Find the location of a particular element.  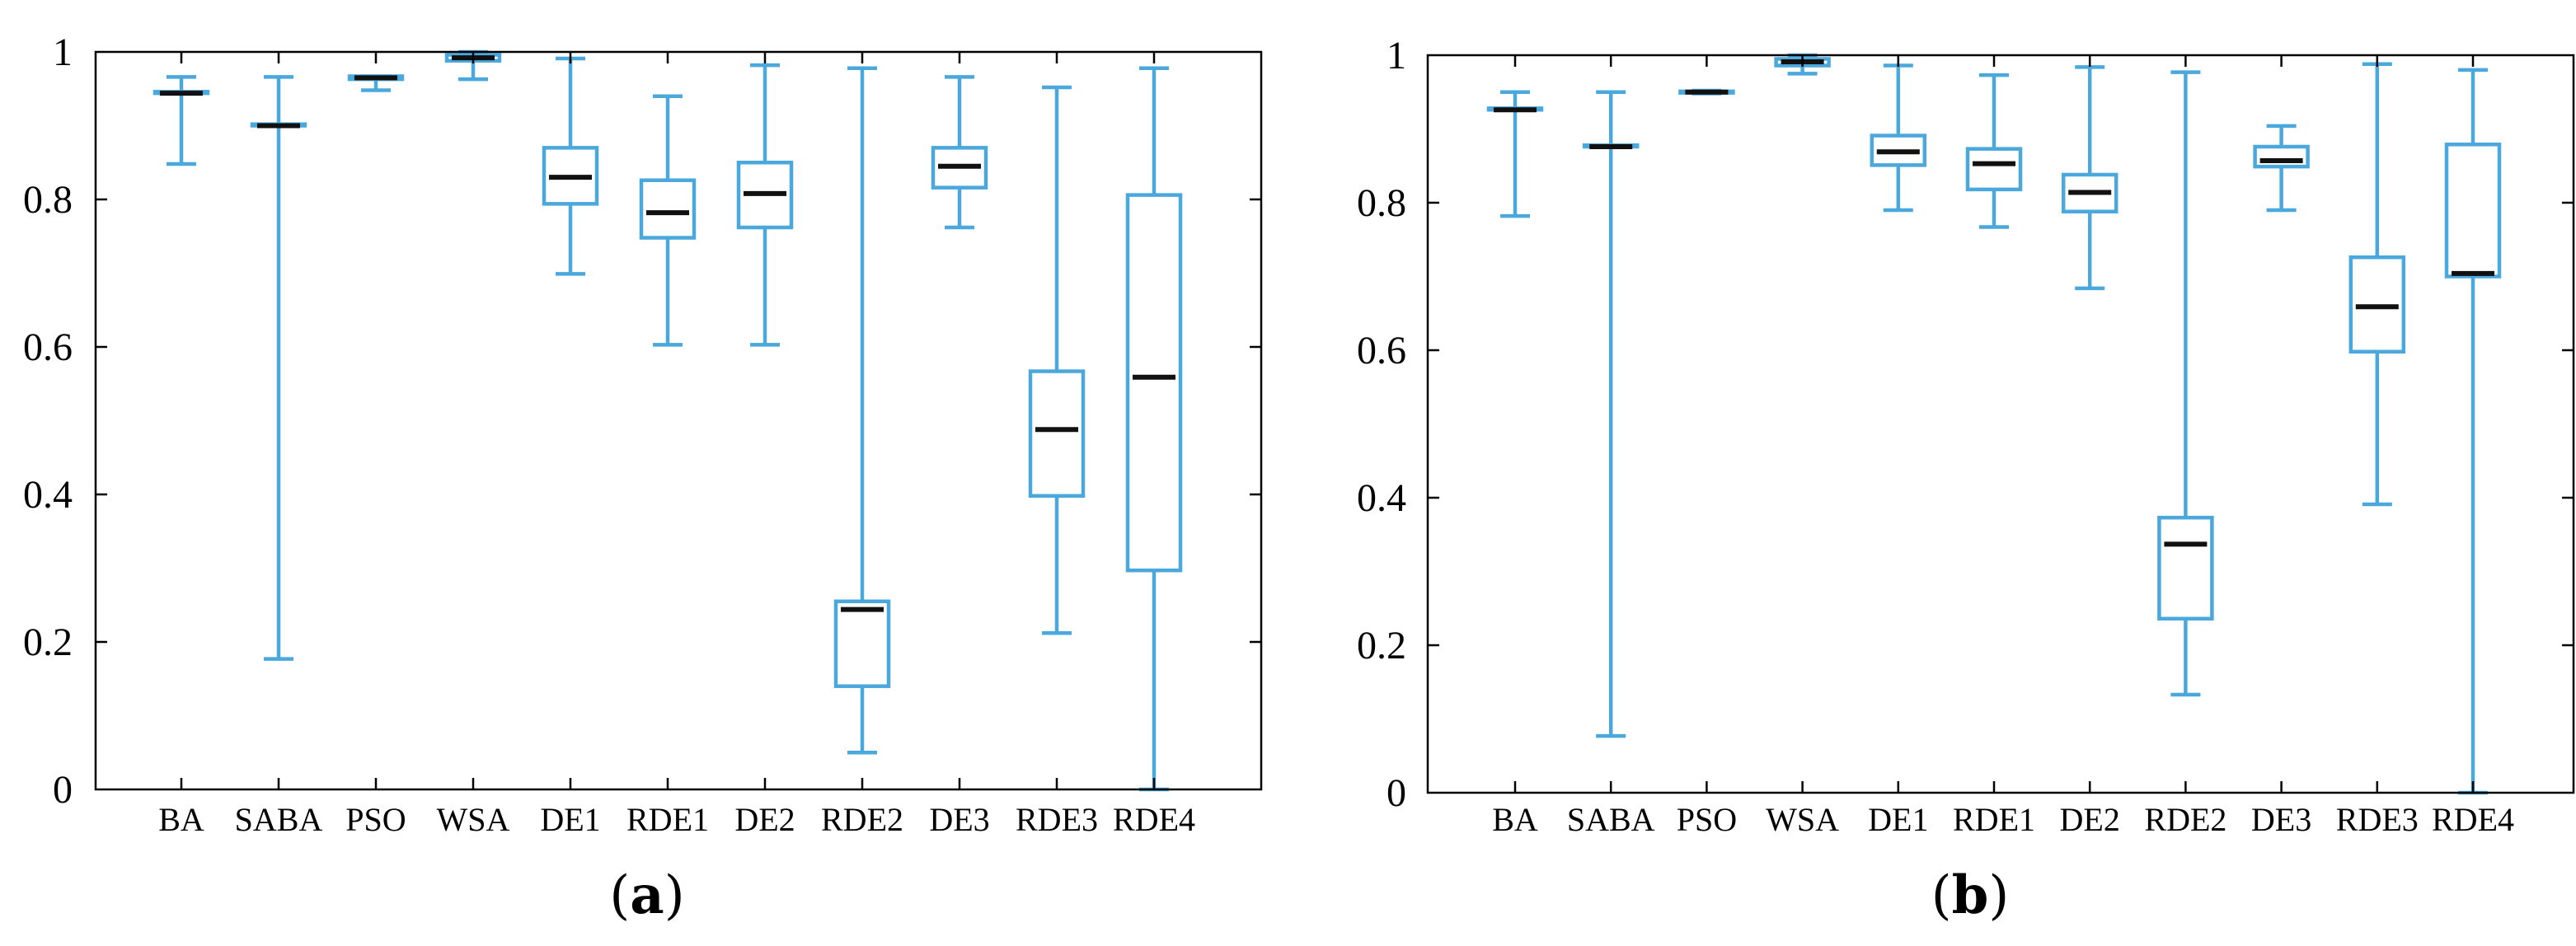

y-tick-label-a-2: 0.4 is located at coordinates (48, 495).